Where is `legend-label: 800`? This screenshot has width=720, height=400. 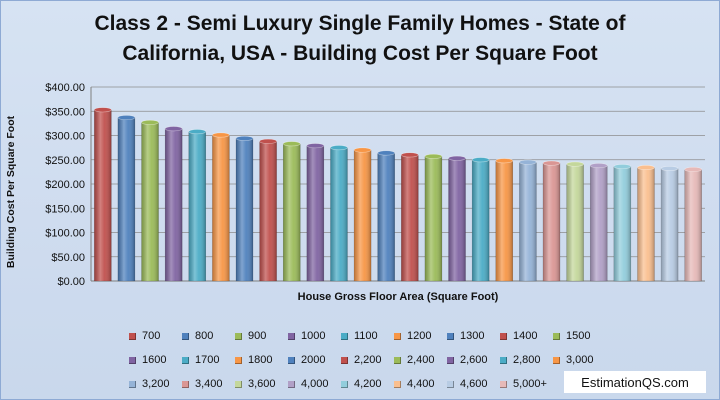 legend-label: 800 is located at coordinates (204, 336).